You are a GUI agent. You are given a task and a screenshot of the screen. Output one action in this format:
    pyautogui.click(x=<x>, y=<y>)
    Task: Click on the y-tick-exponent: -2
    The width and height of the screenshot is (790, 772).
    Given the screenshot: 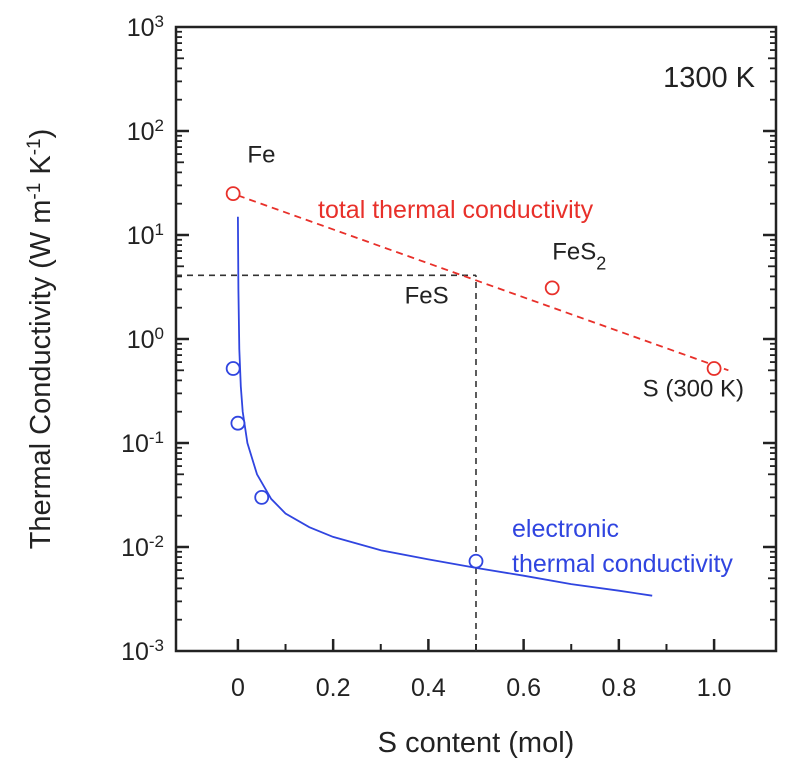 What is the action you would take?
    pyautogui.click(x=156, y=541)
    